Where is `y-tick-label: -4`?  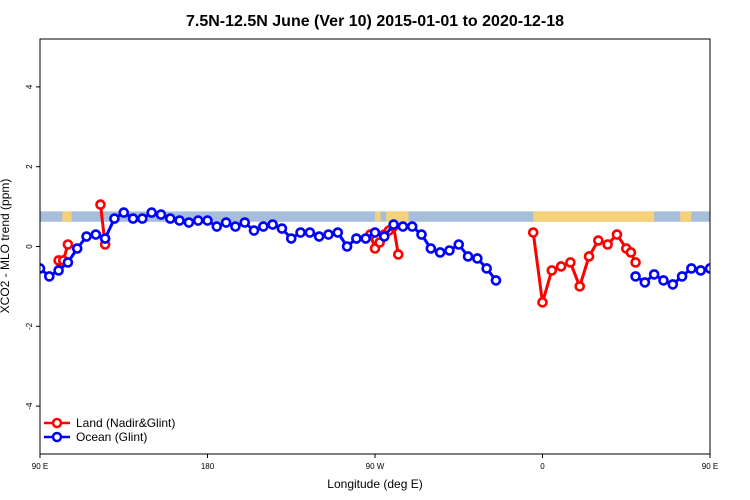 y-tick-label: -4 is located at coordinates (29, 406).